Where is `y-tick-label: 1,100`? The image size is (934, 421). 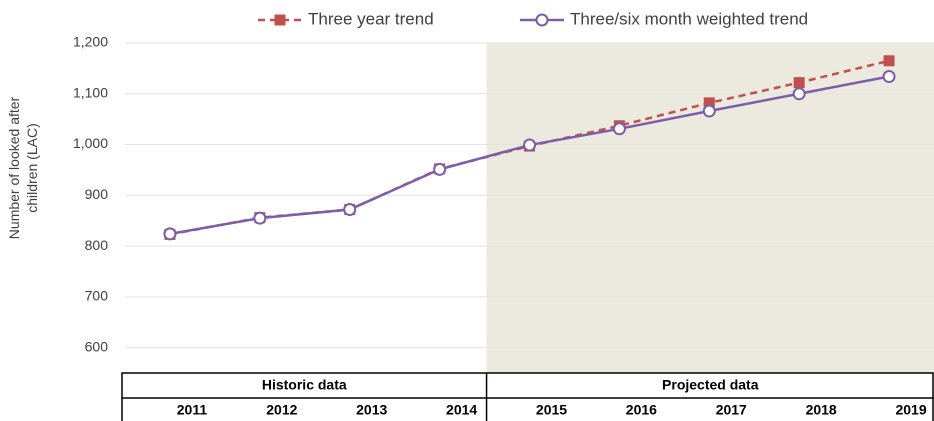
y-tick-label: 1,100 is located at coordinates (90, 92).